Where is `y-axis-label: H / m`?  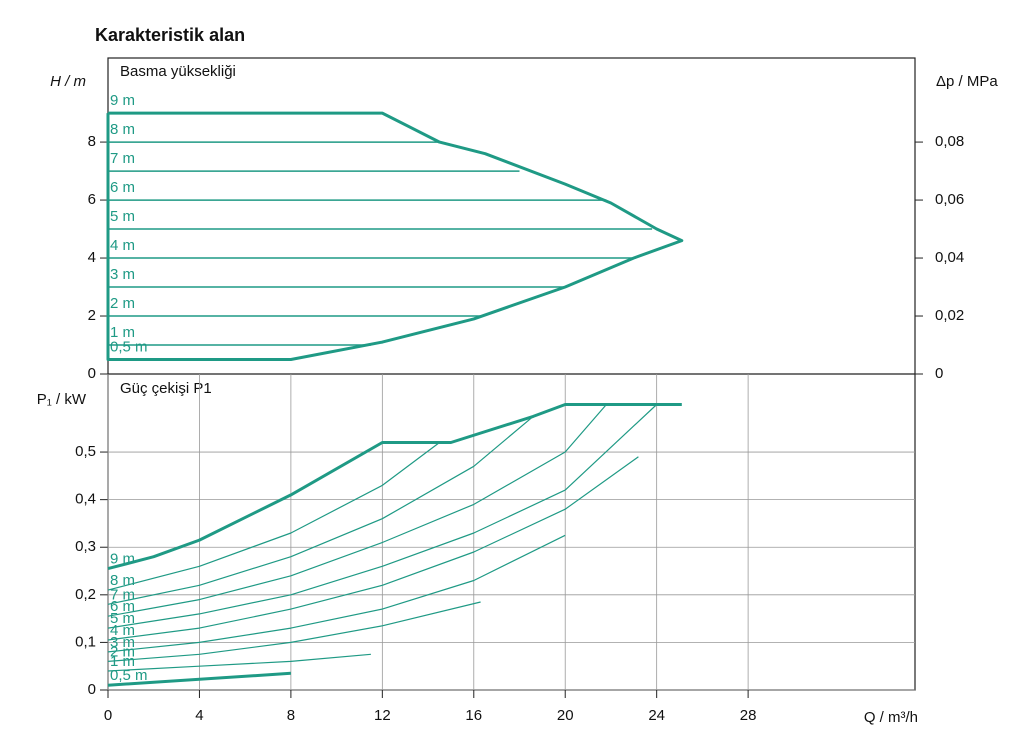 y-axis-label: H / m is located at coordinates (68, 81).